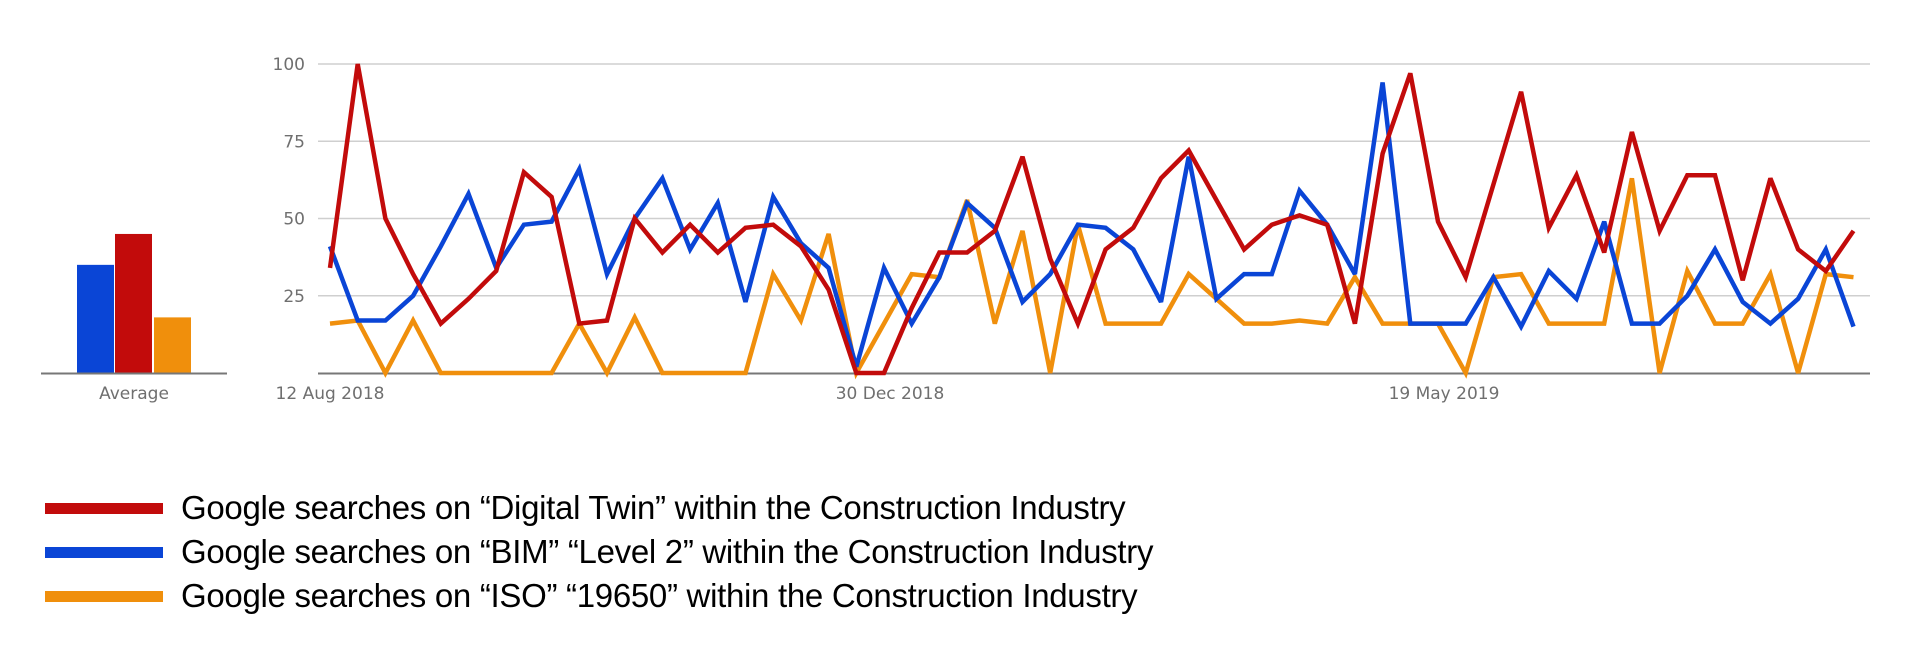  Describe the element at coordinates (104, 508) in the screenshot. I see `legend-swatch-red` at that location.